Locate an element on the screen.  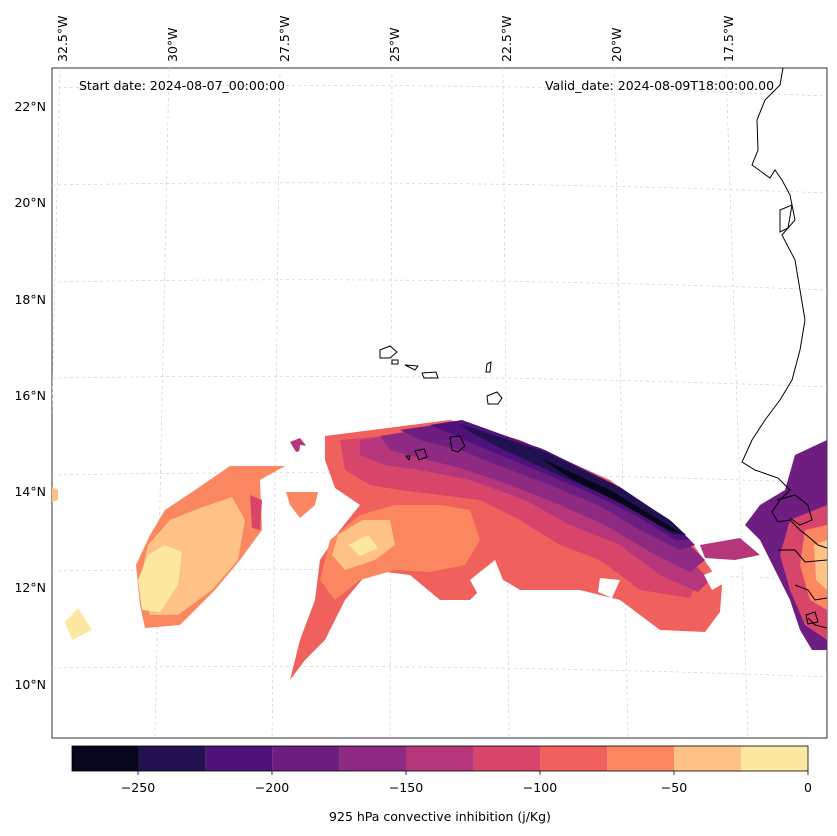
lat-label: 20°N is located at coordinates (30, 202).